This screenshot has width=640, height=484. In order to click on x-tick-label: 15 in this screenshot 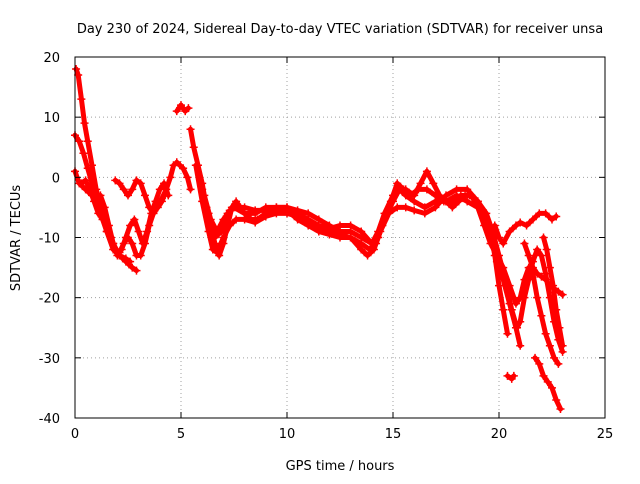, I will do `click(393, 434)`.